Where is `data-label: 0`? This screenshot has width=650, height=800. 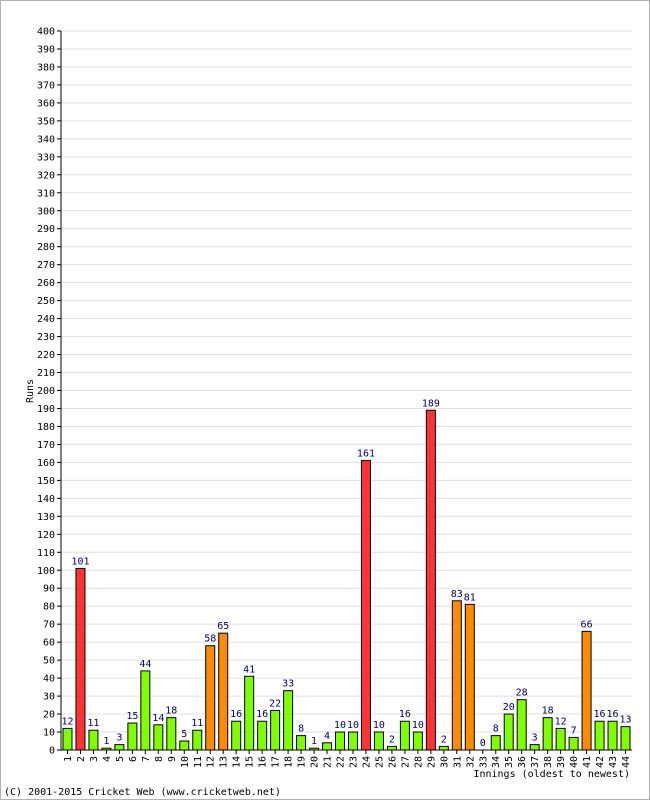
data-label: 0 is located at coordinates (483, 743).